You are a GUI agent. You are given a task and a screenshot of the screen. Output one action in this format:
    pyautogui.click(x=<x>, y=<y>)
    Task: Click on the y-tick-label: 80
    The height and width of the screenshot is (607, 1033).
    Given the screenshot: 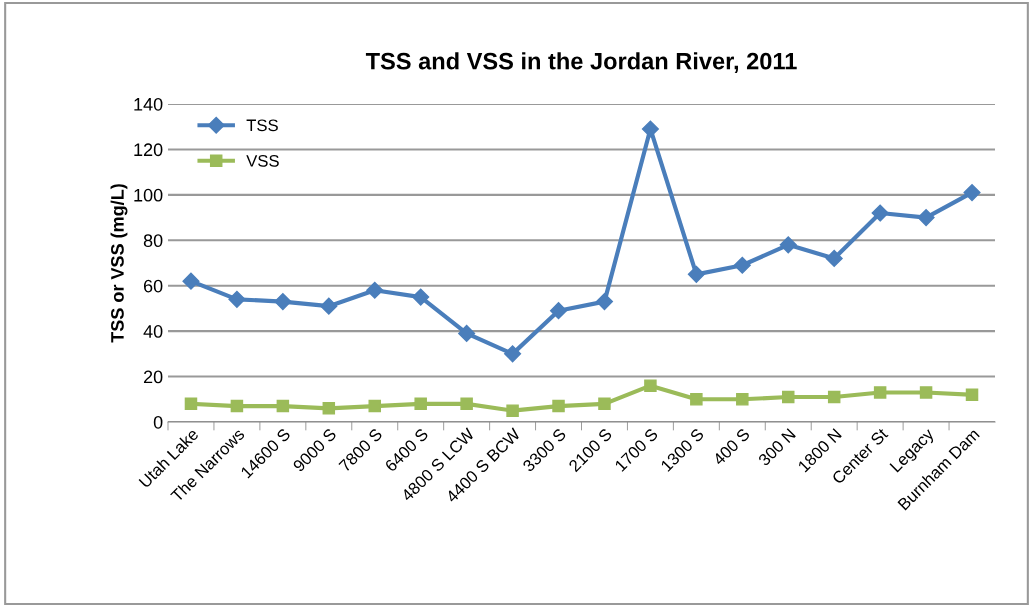 What is the action you would take?
    pyautogui.click(x=153, y=241)
    